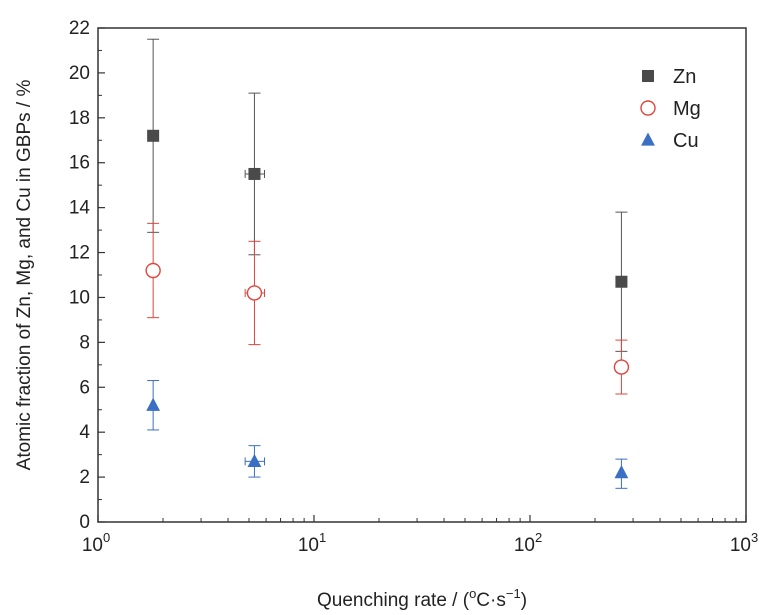 Image resolution: width=768 pixels, height=615 pixels. Describe the element at coordinates (79, 163) in the screenshot. I see `y-tick-label: 16` at that location.